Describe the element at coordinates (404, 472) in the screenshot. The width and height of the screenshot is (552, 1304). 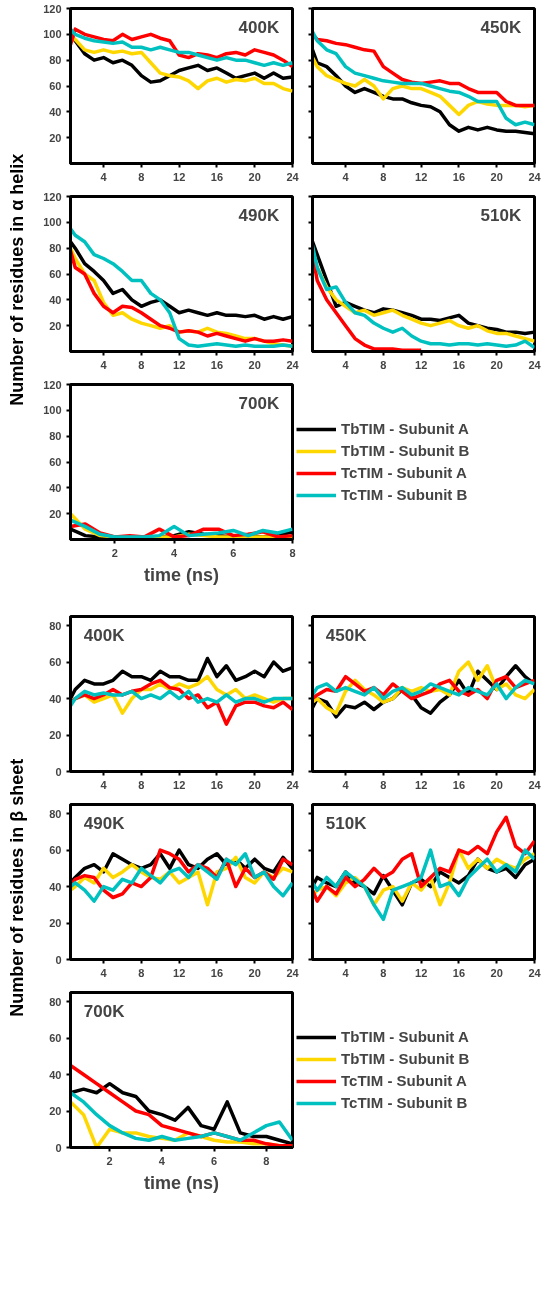
I see `legend-label: TcTIM - Subunit A` at that location.